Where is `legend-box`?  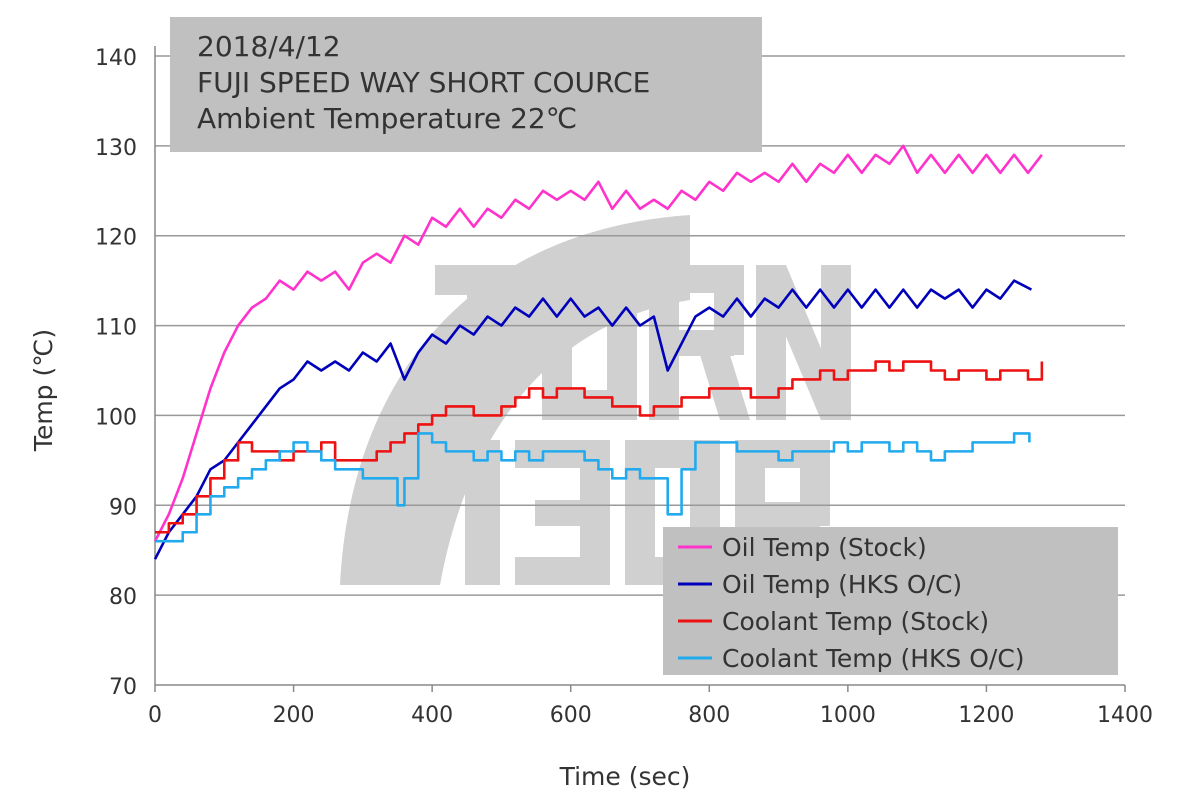
legend-box is located at coordinates (890, 601).